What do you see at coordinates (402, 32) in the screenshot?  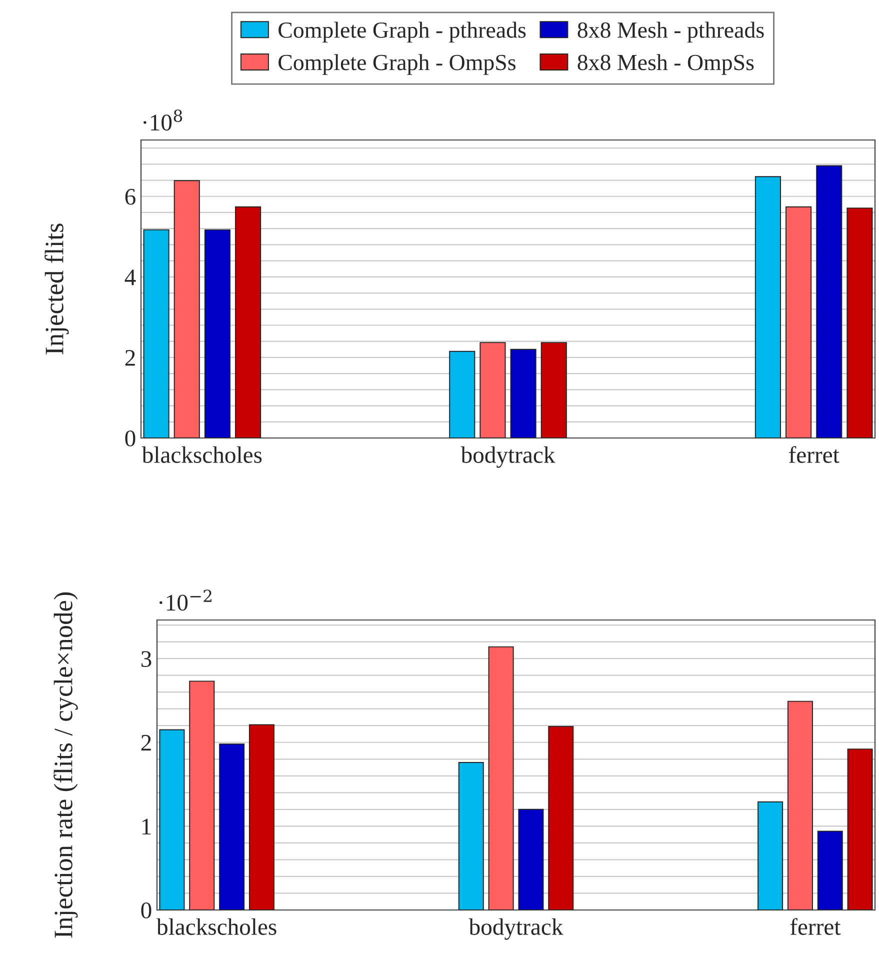 I see `legend-label: Complete Graph - pthreads` at bounding box center [402, 32].